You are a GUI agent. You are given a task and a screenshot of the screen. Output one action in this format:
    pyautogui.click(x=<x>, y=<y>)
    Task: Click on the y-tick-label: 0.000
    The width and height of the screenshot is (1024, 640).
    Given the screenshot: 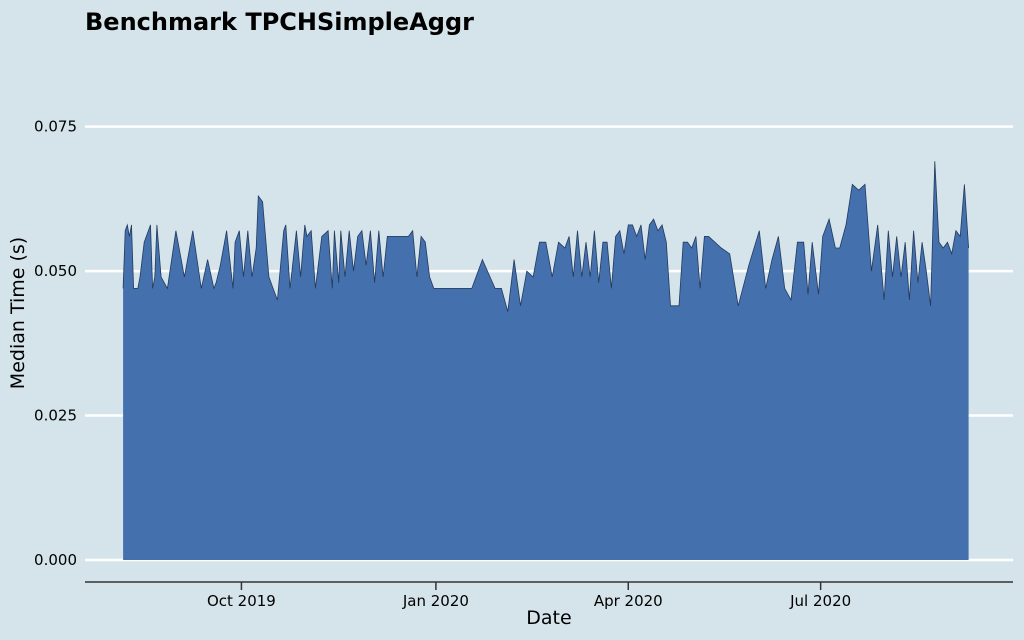 What is the action you would take?
    pyautogui.click(x=55, y=560)
    